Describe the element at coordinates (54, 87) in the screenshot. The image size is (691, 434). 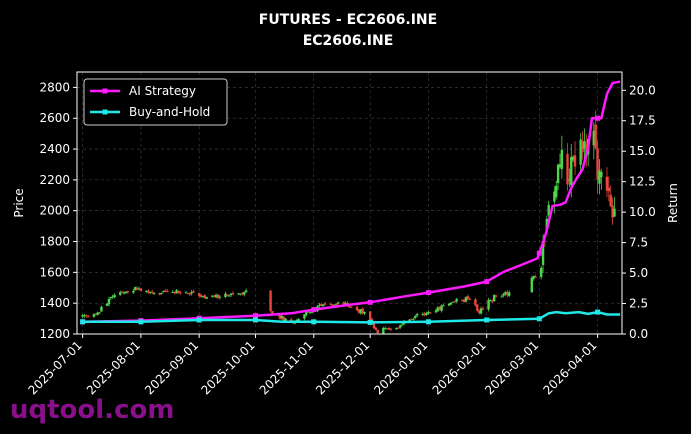
I see `left-tick-label: 2800` at that location.